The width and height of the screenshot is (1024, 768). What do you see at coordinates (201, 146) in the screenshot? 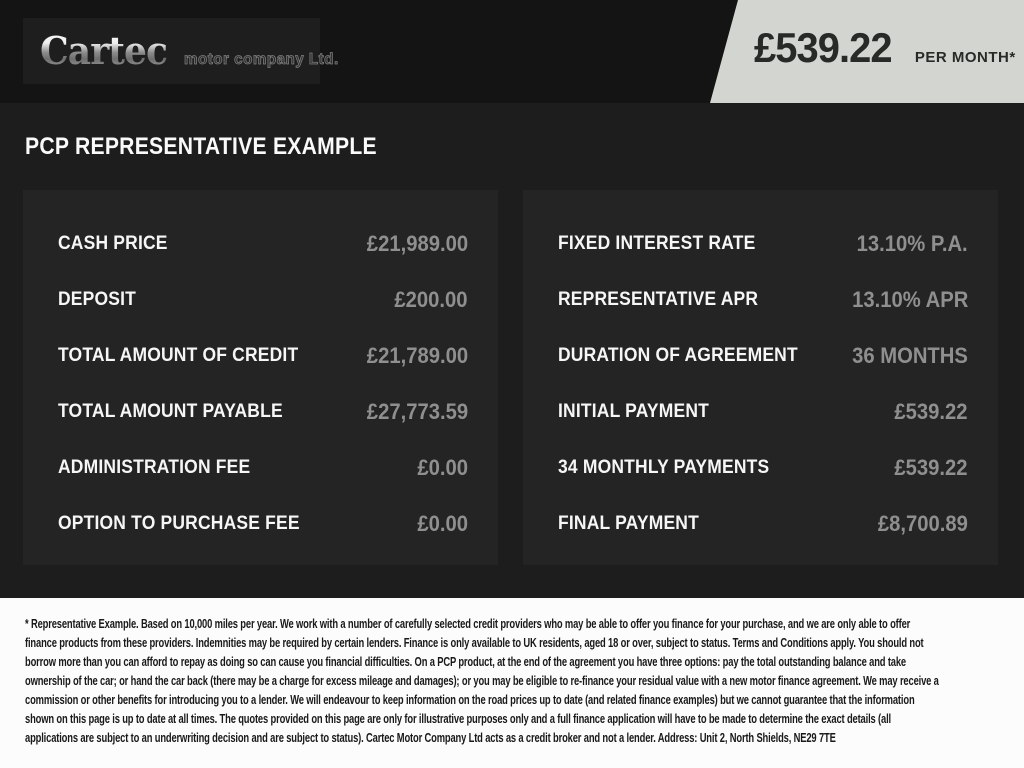
I see `page-title: PCP REPRESENTATIVE EXAMPLE` at bounding box center [201, 146].